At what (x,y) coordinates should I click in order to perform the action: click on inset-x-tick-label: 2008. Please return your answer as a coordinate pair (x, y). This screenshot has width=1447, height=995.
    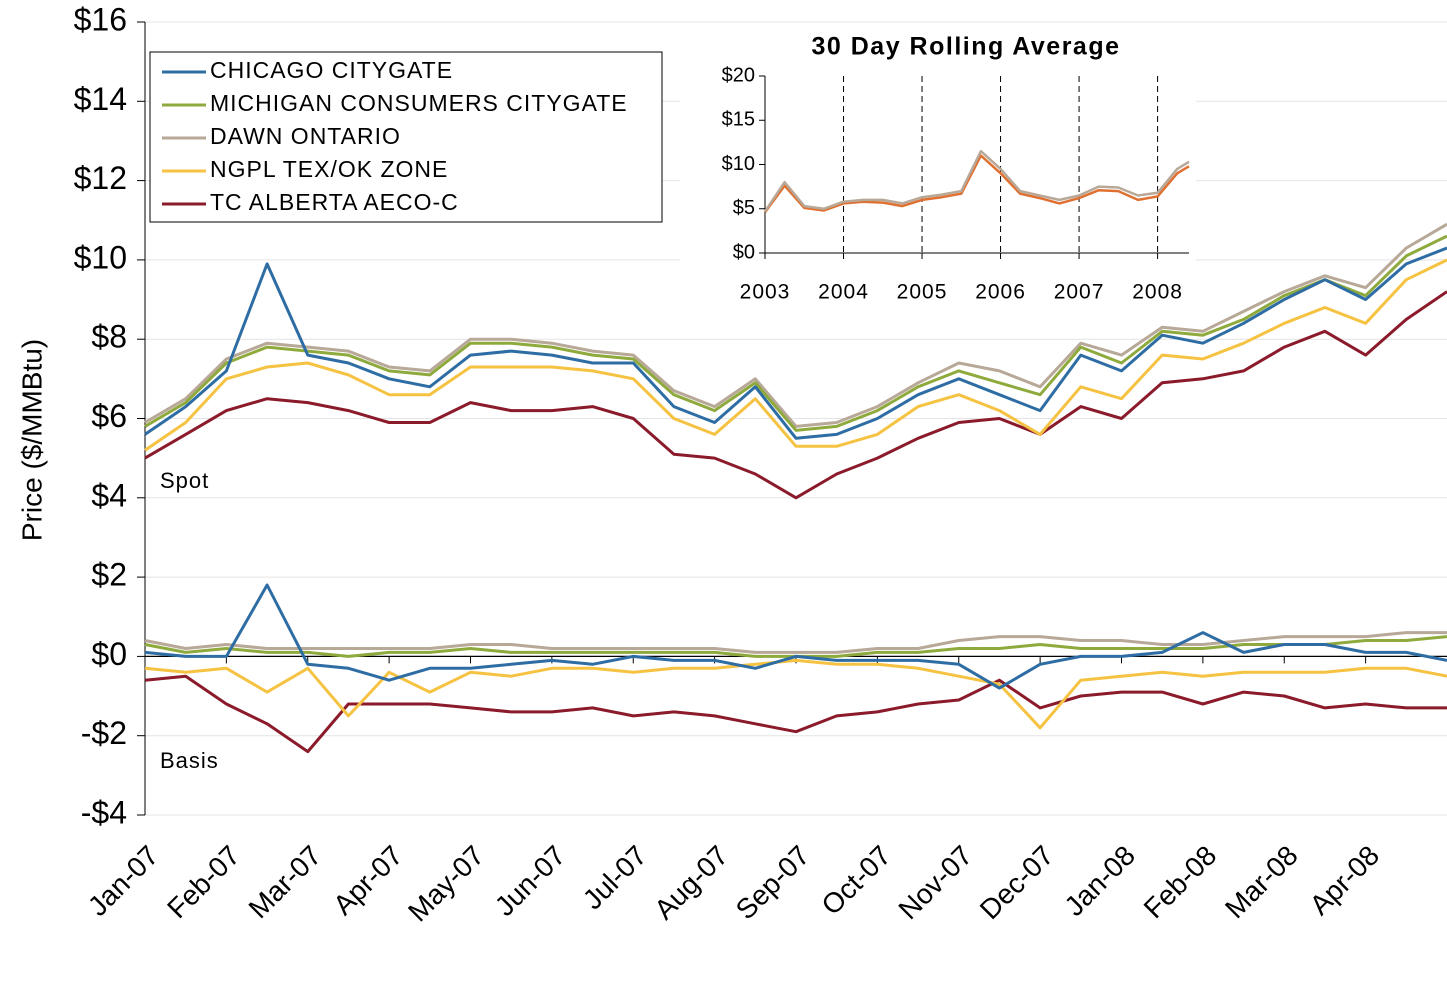
    Looking at the image, I should click on (1157, 292).